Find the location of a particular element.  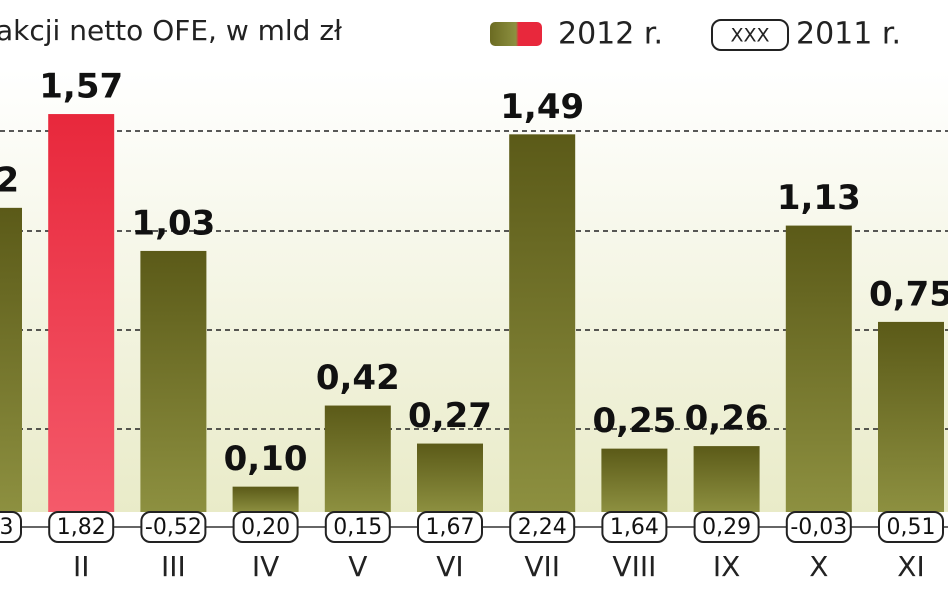

legend-sample: XXX is located at coordinates (749, 36).